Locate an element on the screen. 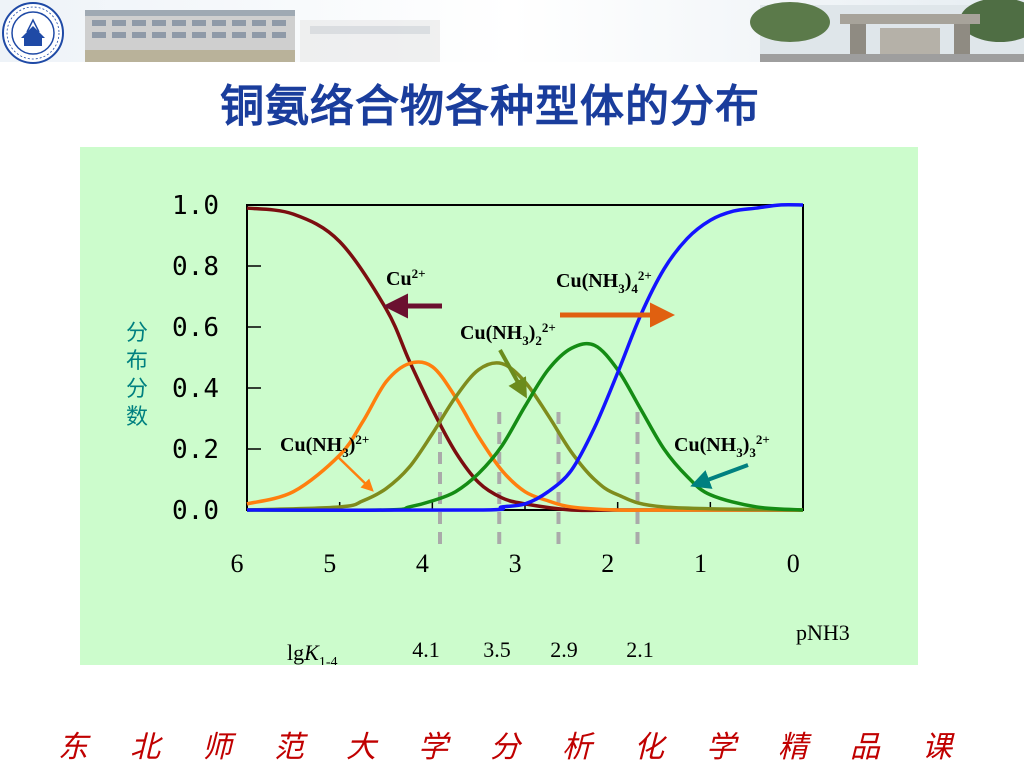 This screenshot has width=1024, height=768. y-tick-label: 0.0 is located at coordinates (195, 511).